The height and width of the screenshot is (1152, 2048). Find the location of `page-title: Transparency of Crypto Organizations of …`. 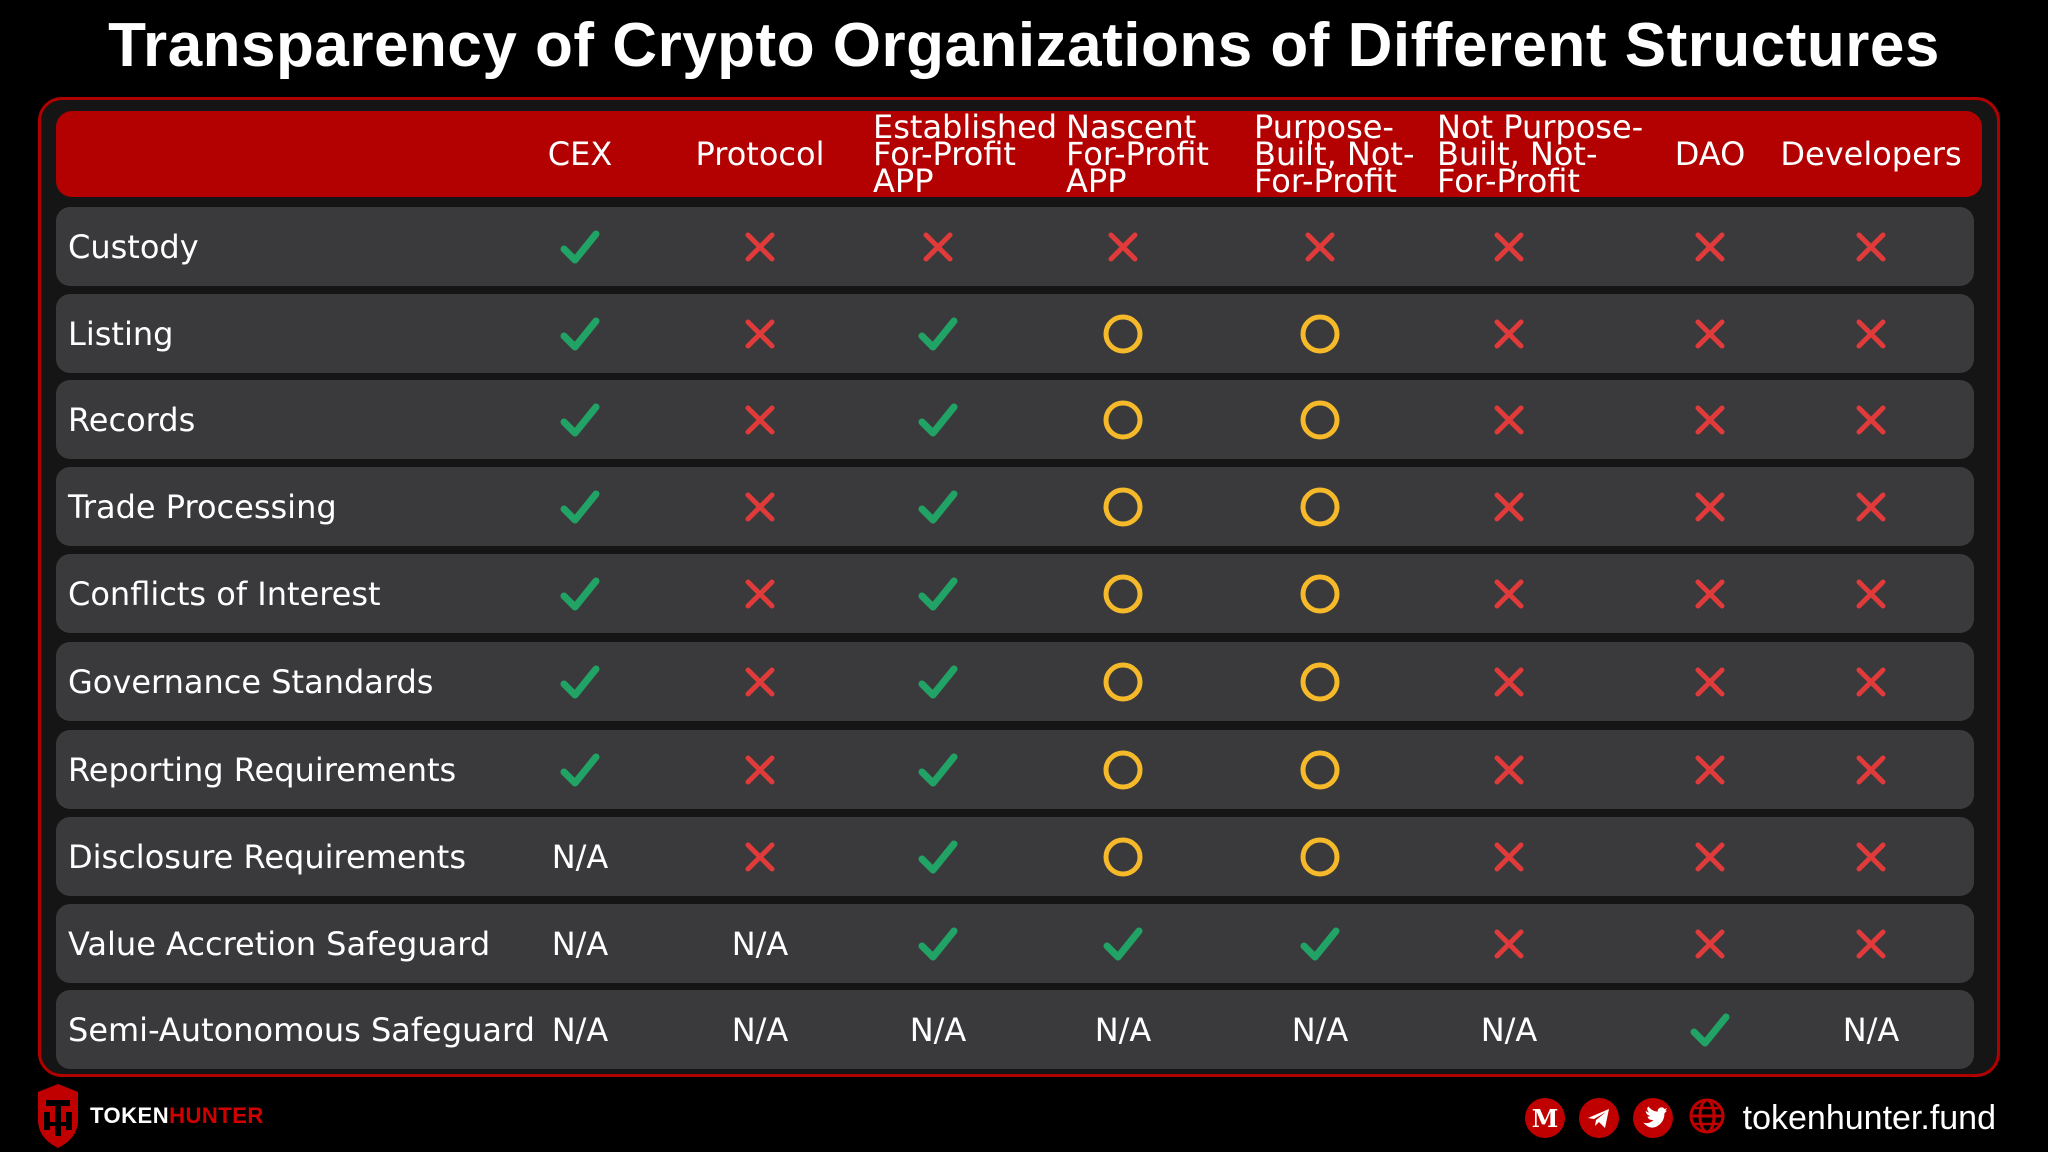

page-title: Transparency of Crypto Organizations of … is located at coordinates (1024, 45).